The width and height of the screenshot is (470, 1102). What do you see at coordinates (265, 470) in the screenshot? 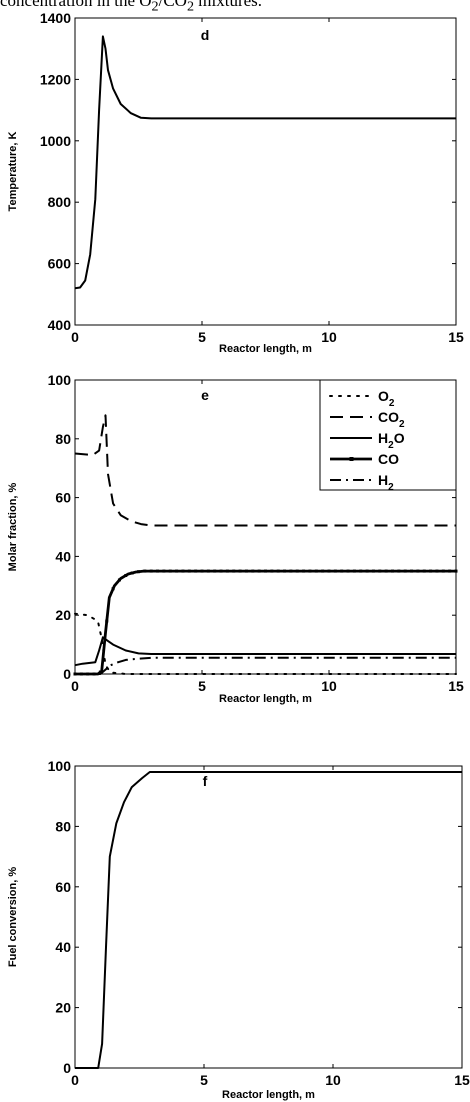
I see `series-line-co2` at bounding box center [265, 470].